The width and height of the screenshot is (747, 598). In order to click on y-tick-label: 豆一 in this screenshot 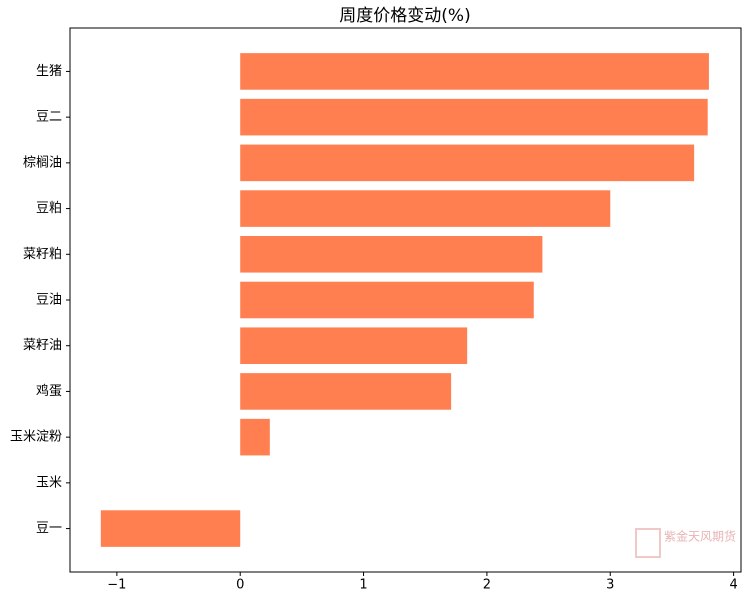, I will do `click(49, 528)`.